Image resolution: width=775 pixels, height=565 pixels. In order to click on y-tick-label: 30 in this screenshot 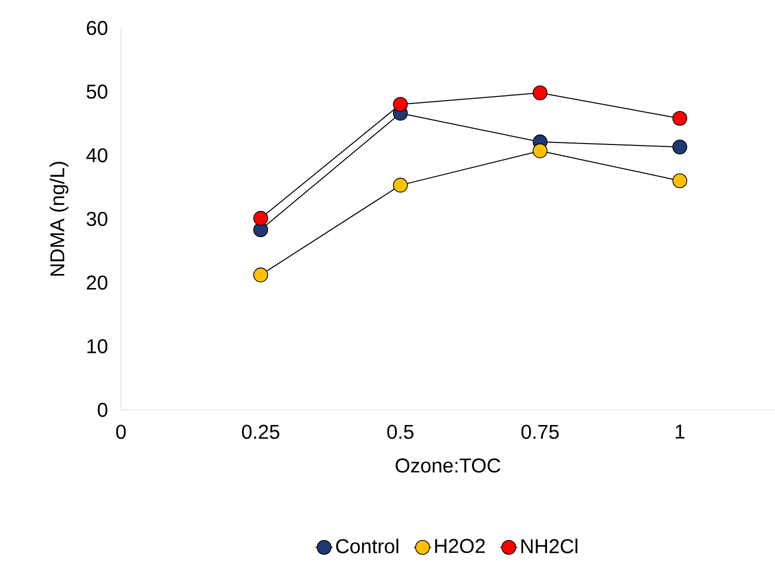, I will do `click(97, 219)`.